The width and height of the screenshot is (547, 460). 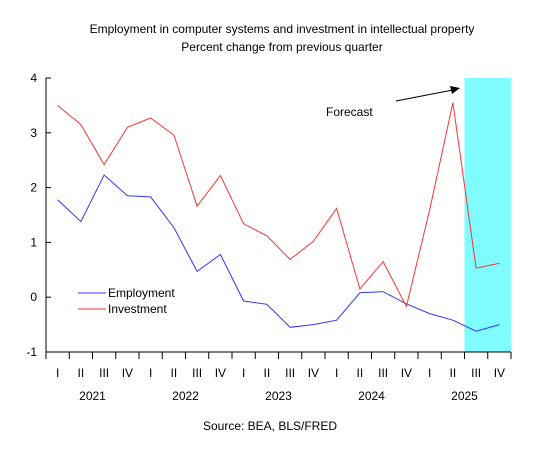 What do you see at coordinates (185, 396) in the screenshot?
I see `x-tick-label-year: 2022` at bounding box center [185, 396].